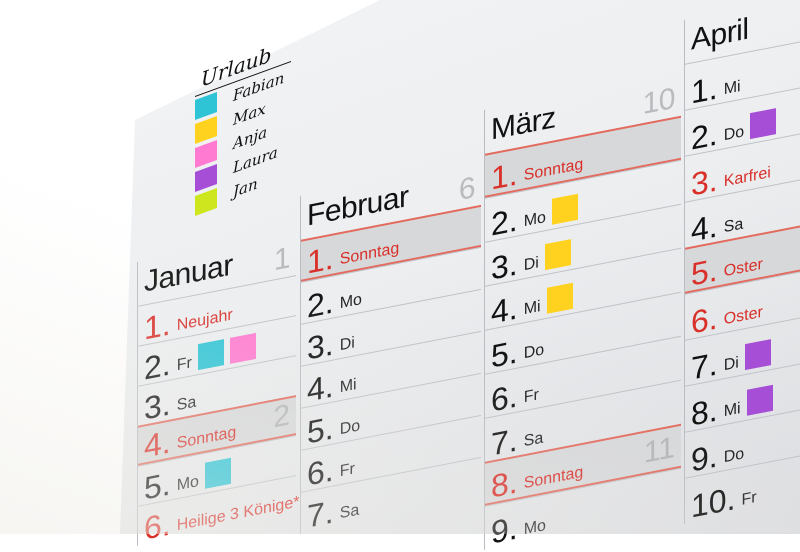 This screenshot has height=552, width=800. Describe the element at coordinates (320, 514) in the screenshot. I see `day-number: 7.` at that location.